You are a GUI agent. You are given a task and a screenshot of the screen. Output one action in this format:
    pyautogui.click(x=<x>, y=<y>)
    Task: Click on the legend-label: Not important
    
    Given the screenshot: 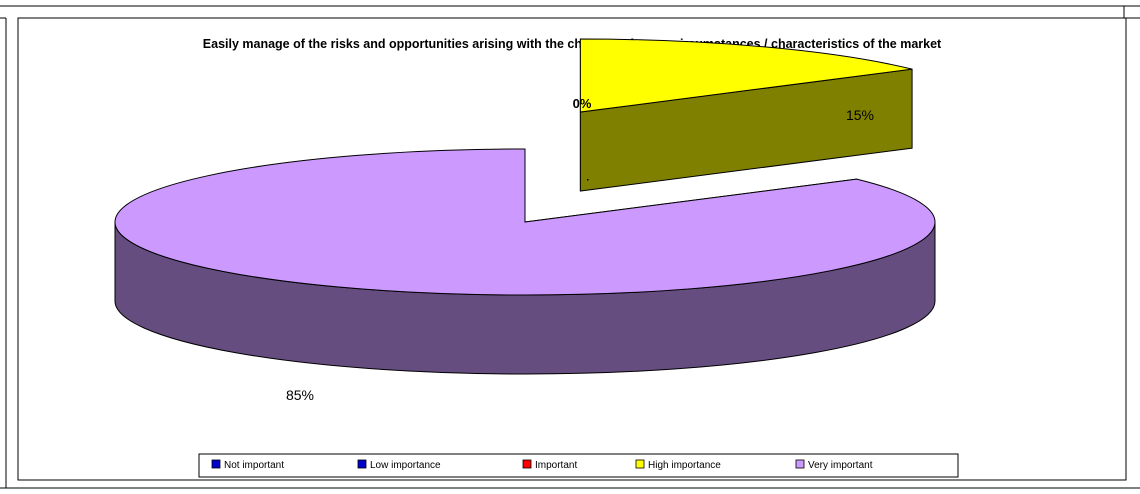 What is the action you would take?
    pyautogui.click(x=254, y=465)
    